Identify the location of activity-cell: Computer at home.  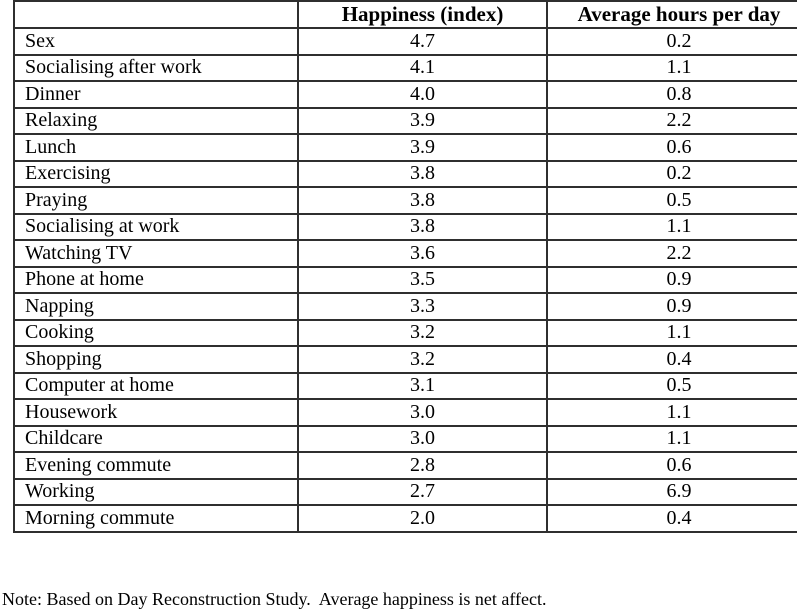
(156, 385).